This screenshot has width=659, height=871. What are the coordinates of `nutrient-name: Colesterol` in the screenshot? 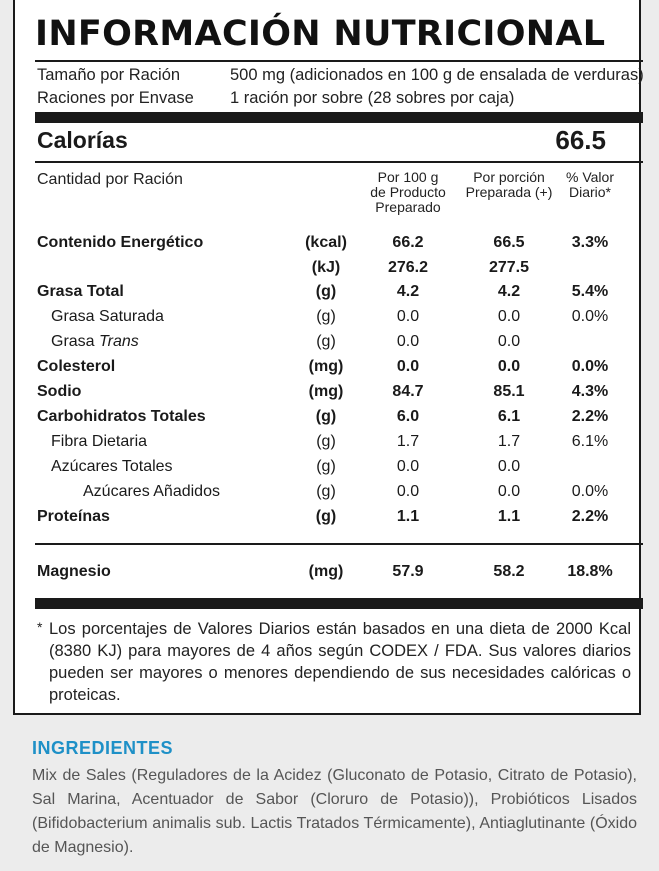 It's located at (76, 366).